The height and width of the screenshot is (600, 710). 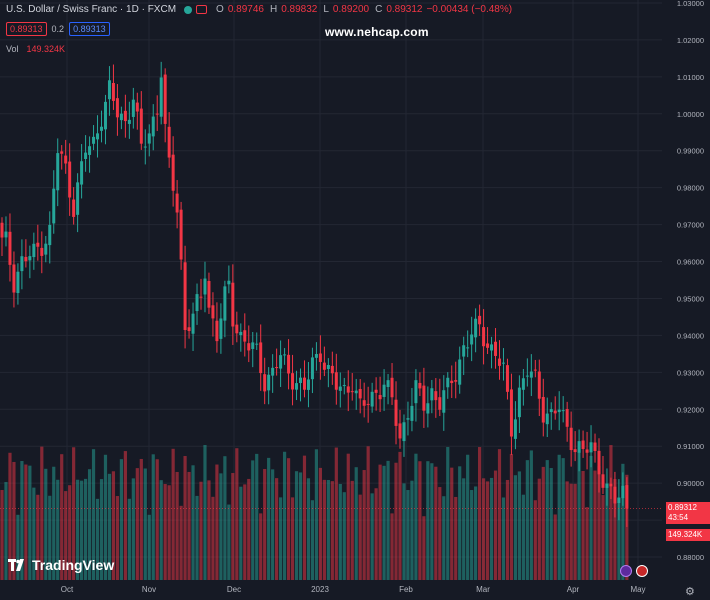 I want to click on tradingview-logo: TradingView, so click(x=61, y=565).